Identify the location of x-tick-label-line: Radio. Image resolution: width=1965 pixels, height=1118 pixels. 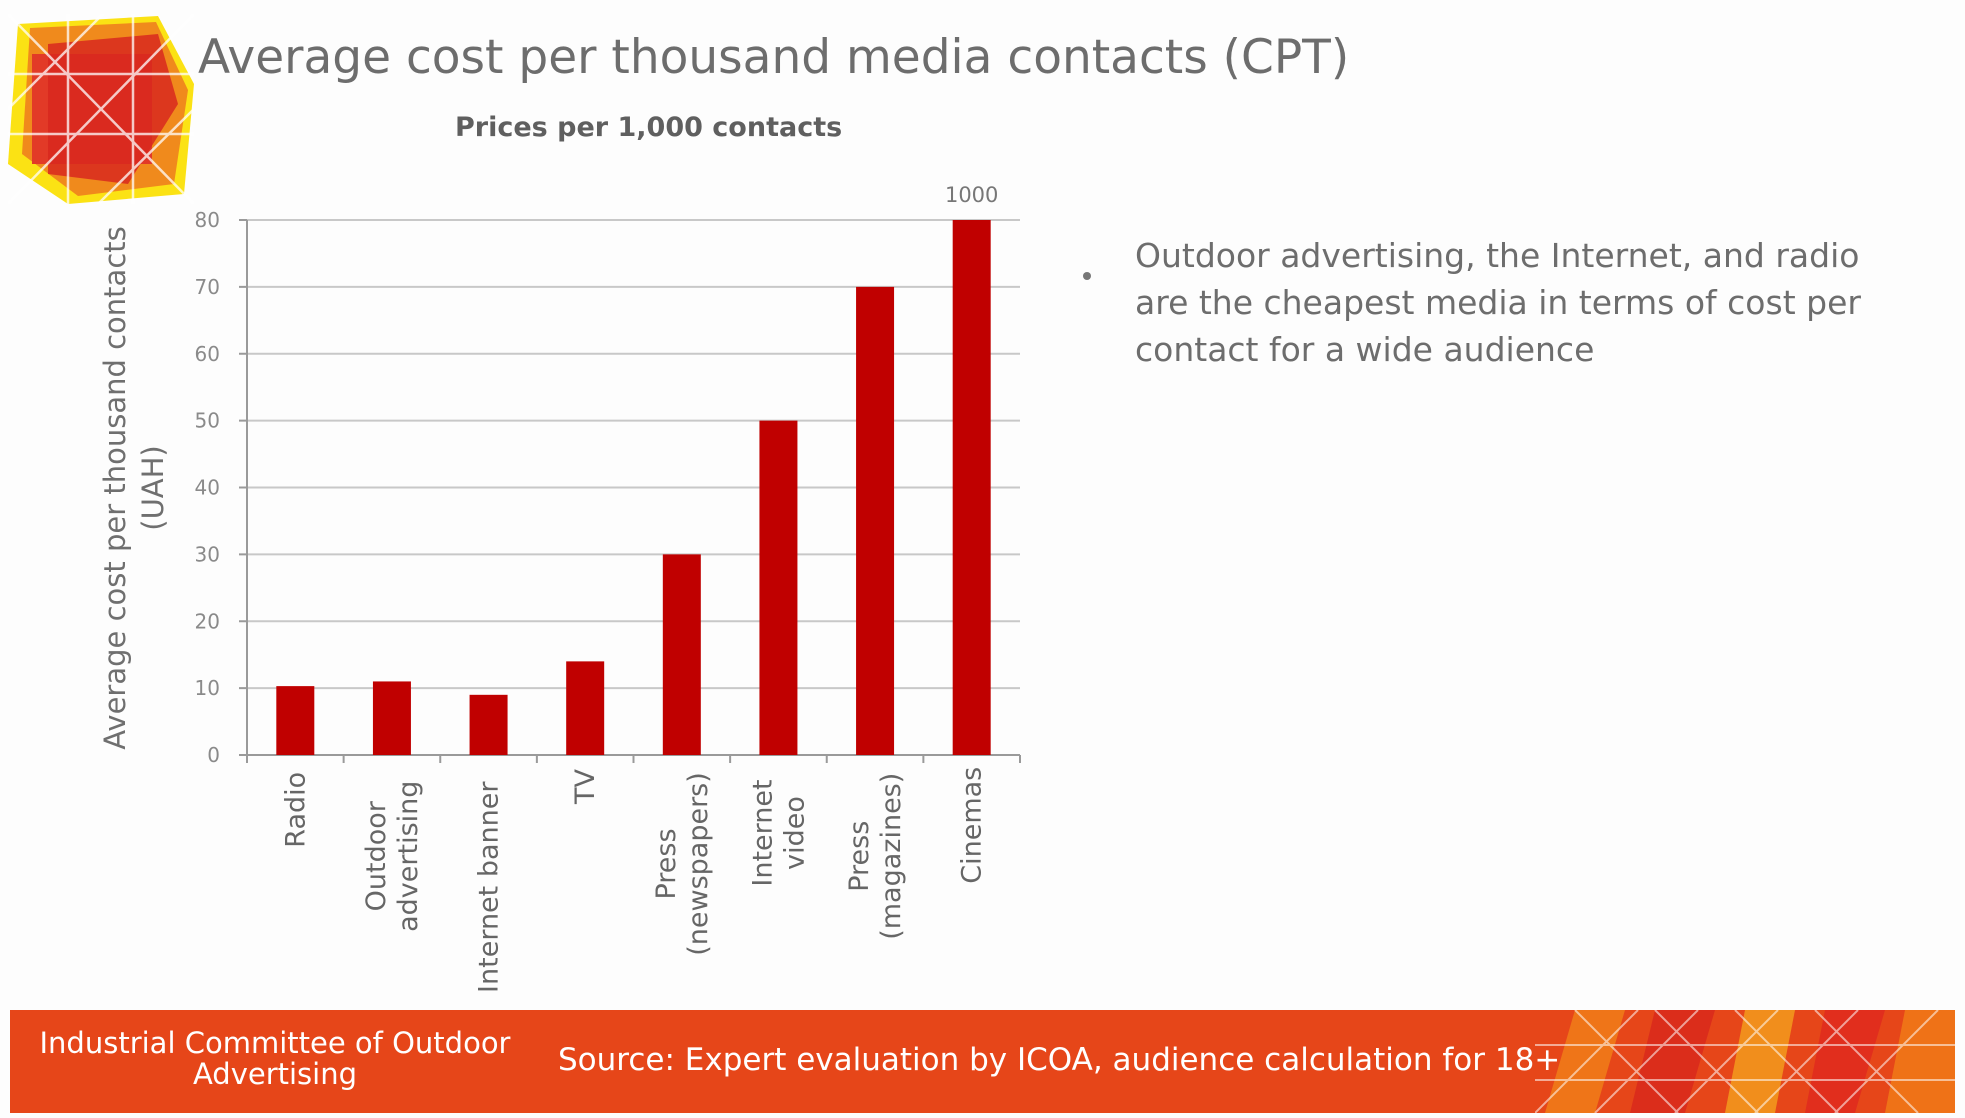
(295, 810).